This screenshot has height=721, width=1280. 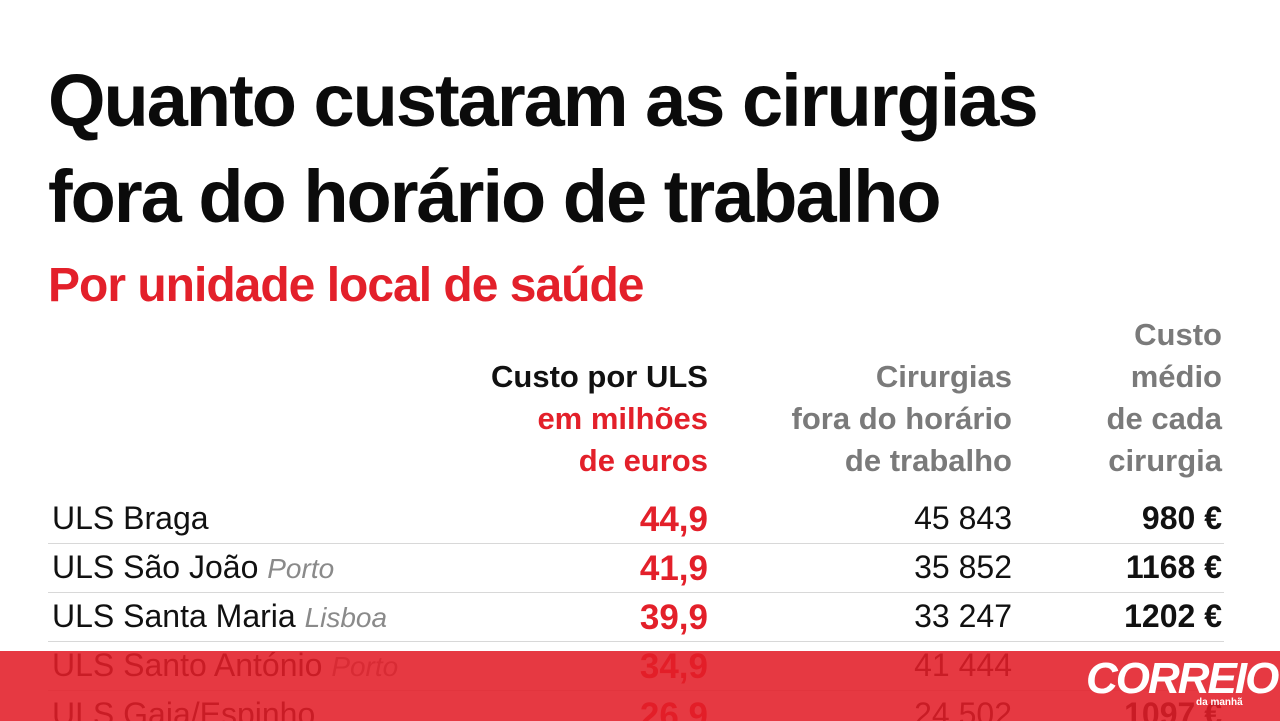 I want to click on row-name: ULS São João Porto, so click(x=193, y=567).